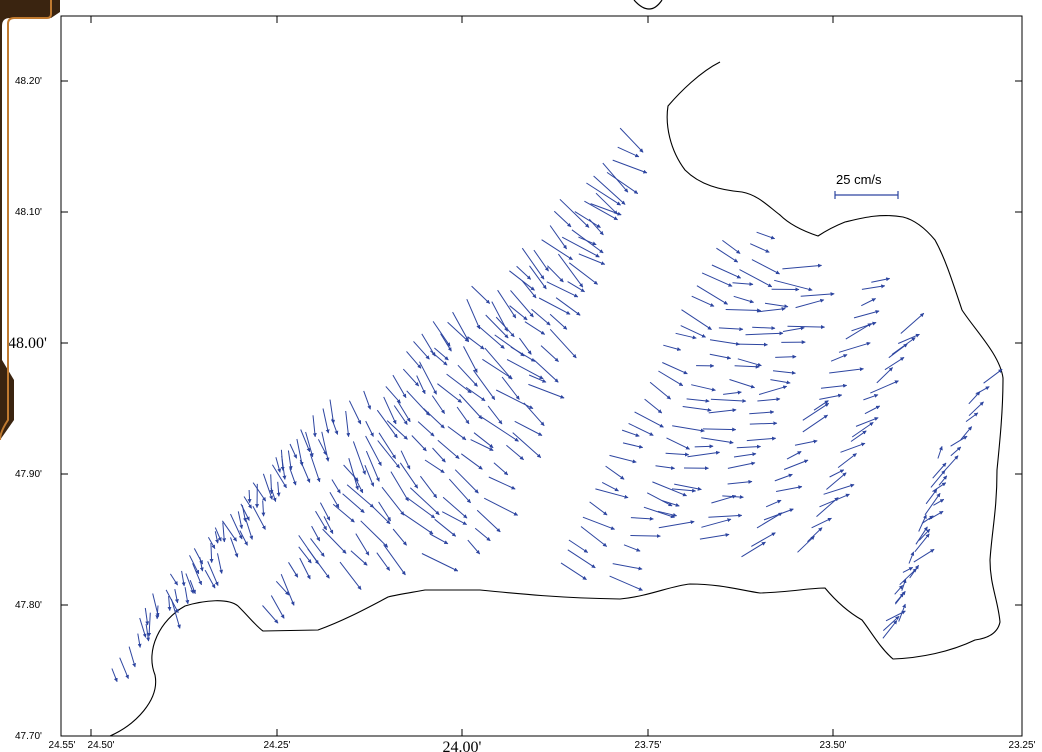 The height and width of the screenshot is (752, 1042). Describe the element at coordinates (277, 745) in the screenshot. I see `x-tick-label: 24.25'` at that location.